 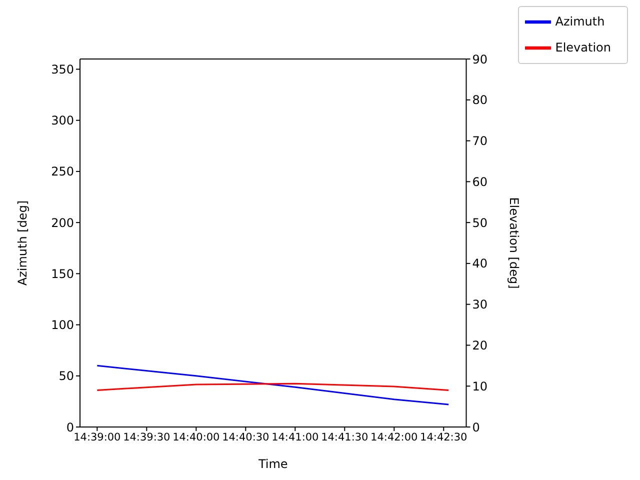 I want to click on x-tick-label: 14:41:30, so click(x=344, y=437).